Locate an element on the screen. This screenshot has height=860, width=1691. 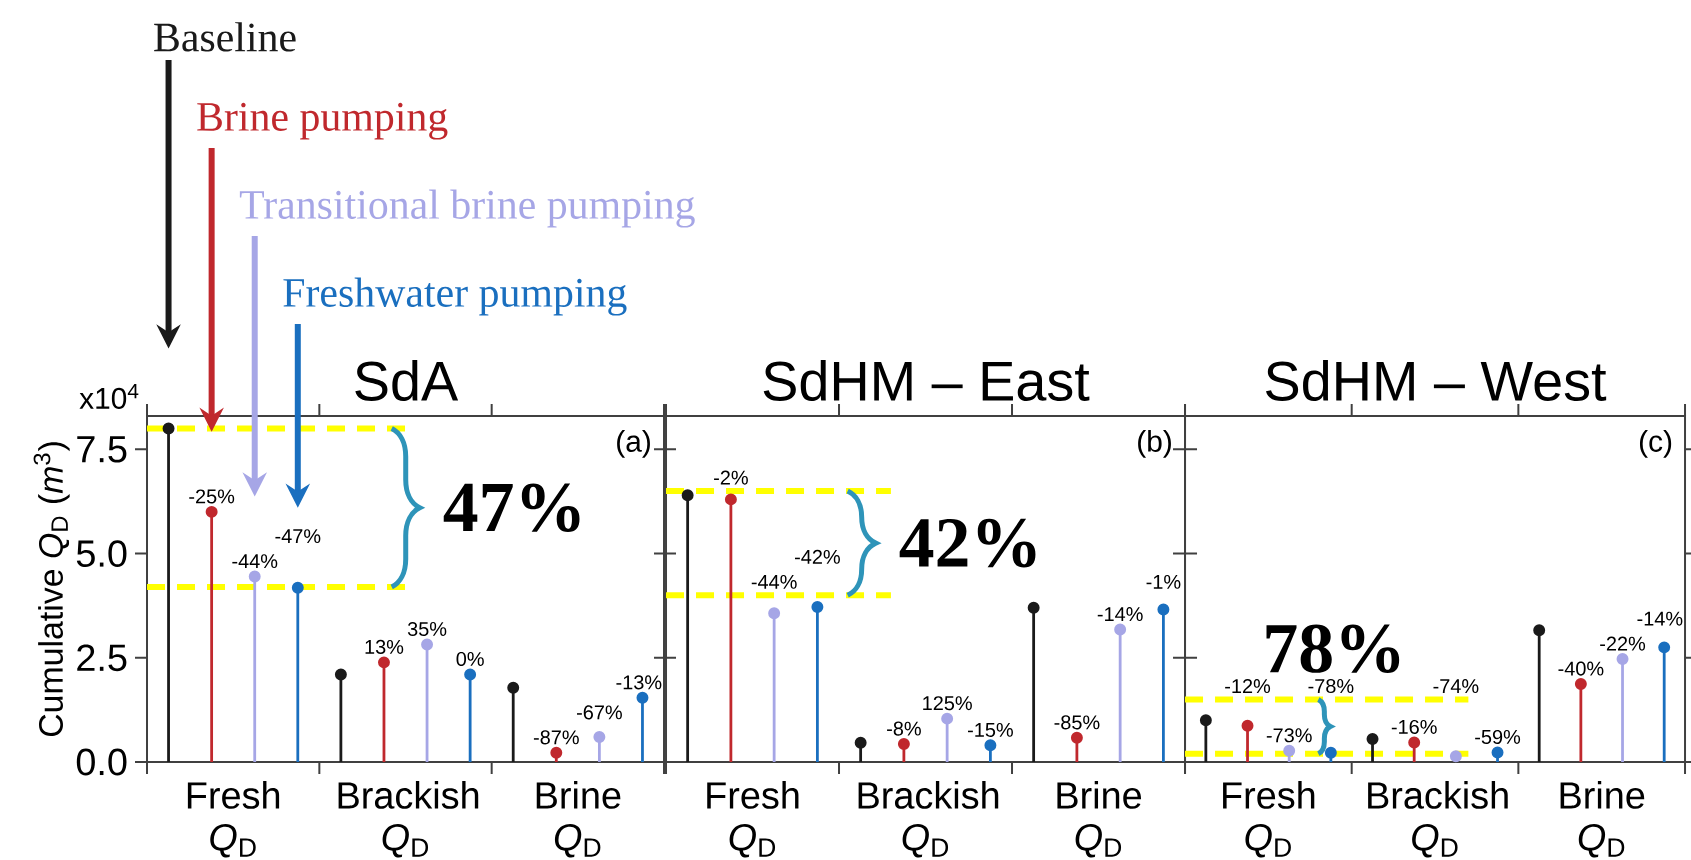
annotation: -22% is located at coordinates (1623, 643).